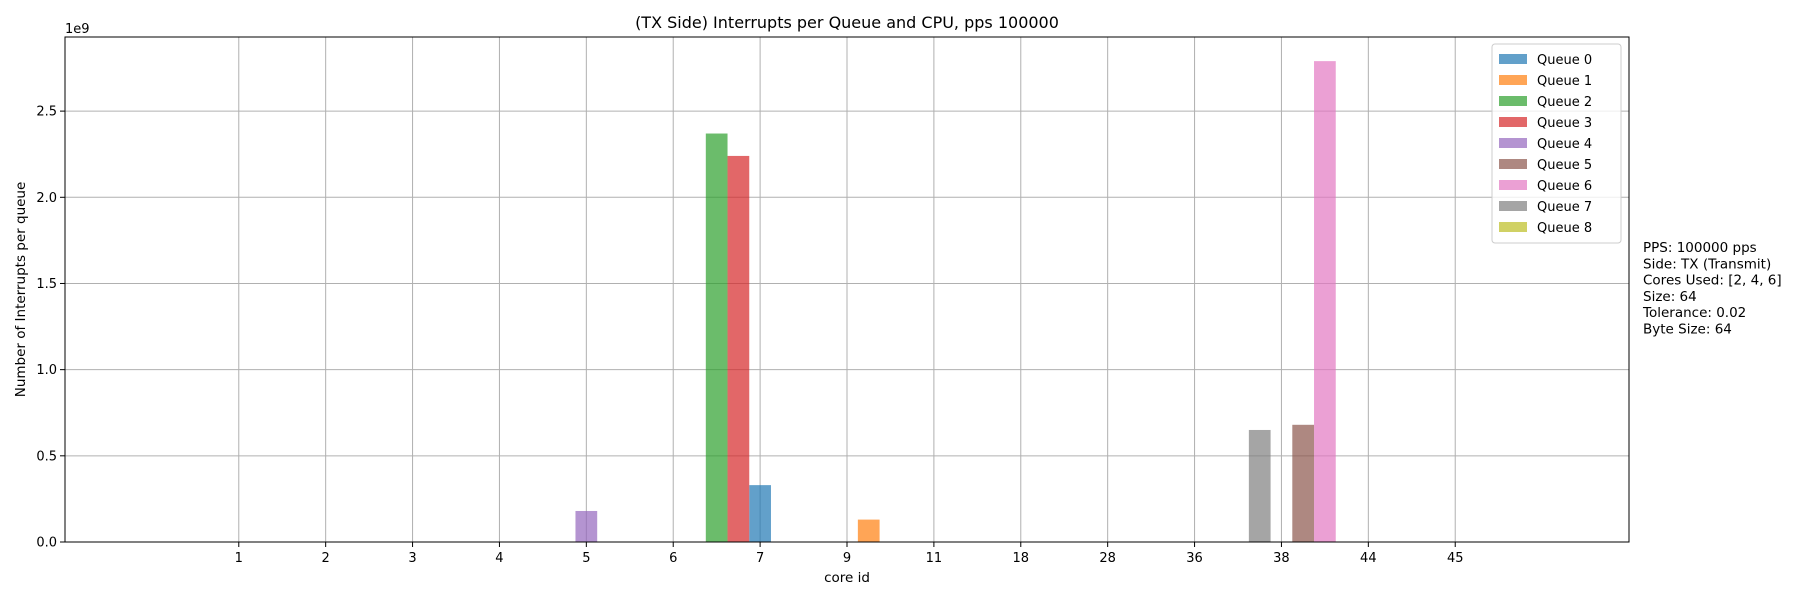  Describe the element at coordinates (1455, 558) in the screenshot. I see `x-tick-label: 45` at that location.